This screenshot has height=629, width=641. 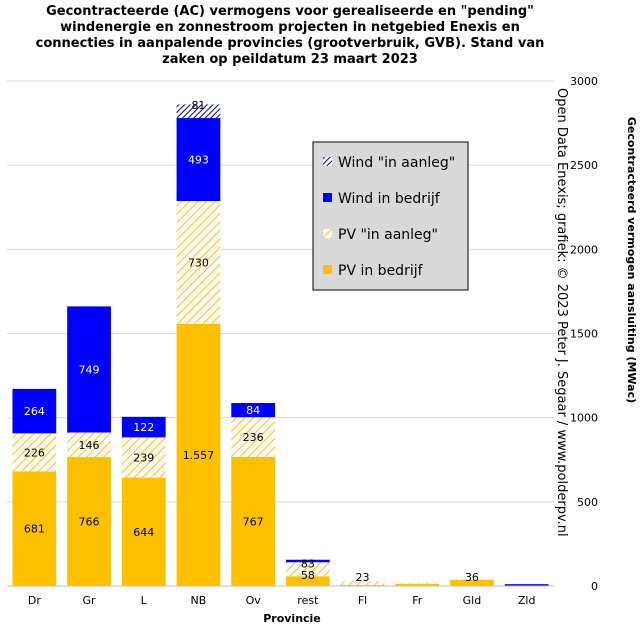 What do you see at coordinates (584, 81) in the screenshot?
I see `y-tick-label: 3000` at bounding box center [584, 81].